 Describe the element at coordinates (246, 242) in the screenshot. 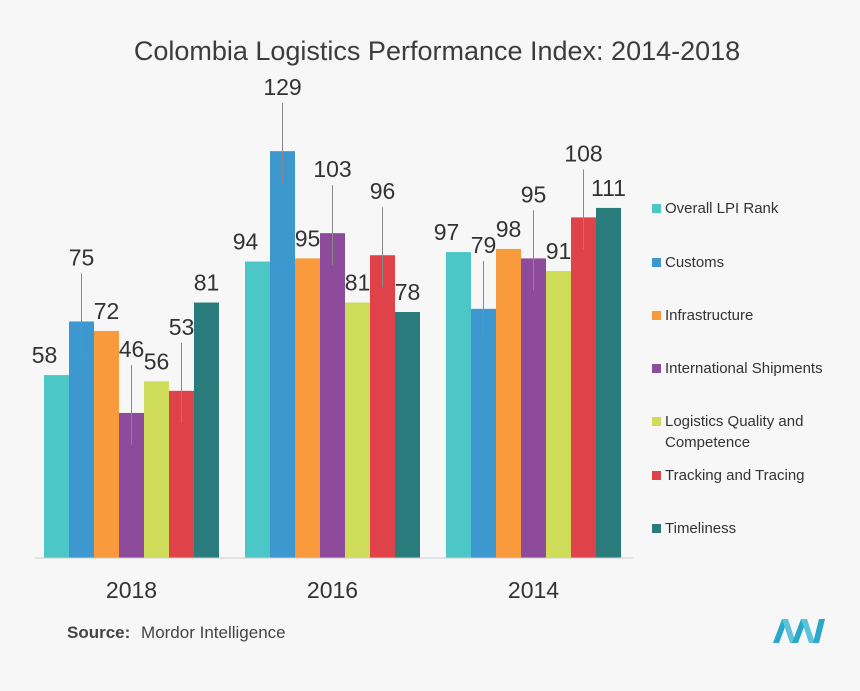

I see `value-label-2016-0: 94` at that location.